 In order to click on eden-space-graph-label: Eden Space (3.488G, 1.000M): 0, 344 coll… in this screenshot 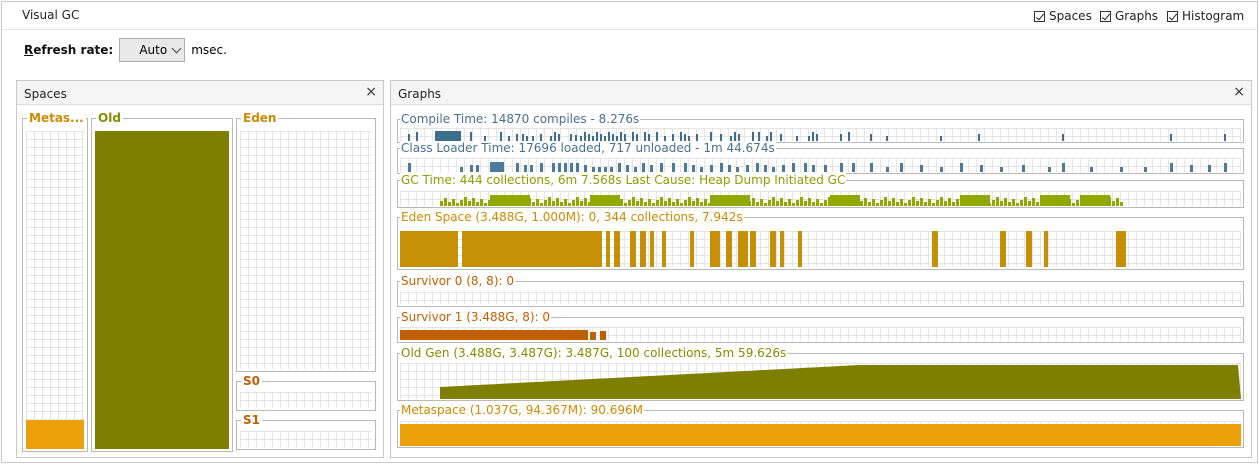, I will do `click(572, 217)`.